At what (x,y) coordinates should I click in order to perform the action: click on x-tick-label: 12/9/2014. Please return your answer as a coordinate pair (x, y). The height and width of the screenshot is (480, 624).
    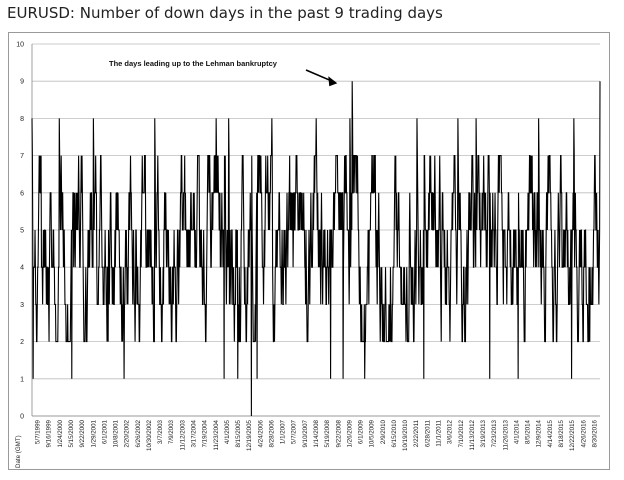
    Looking at the image, I should click on (539, 433).